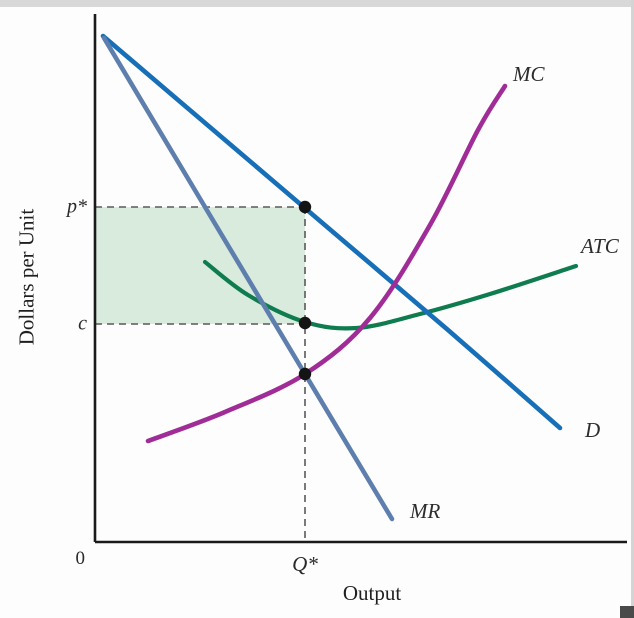 The image size is (634, 618). Describe the element at coordinates (80, 558) in the screenshot. I see `origin-label: 0` at that location.